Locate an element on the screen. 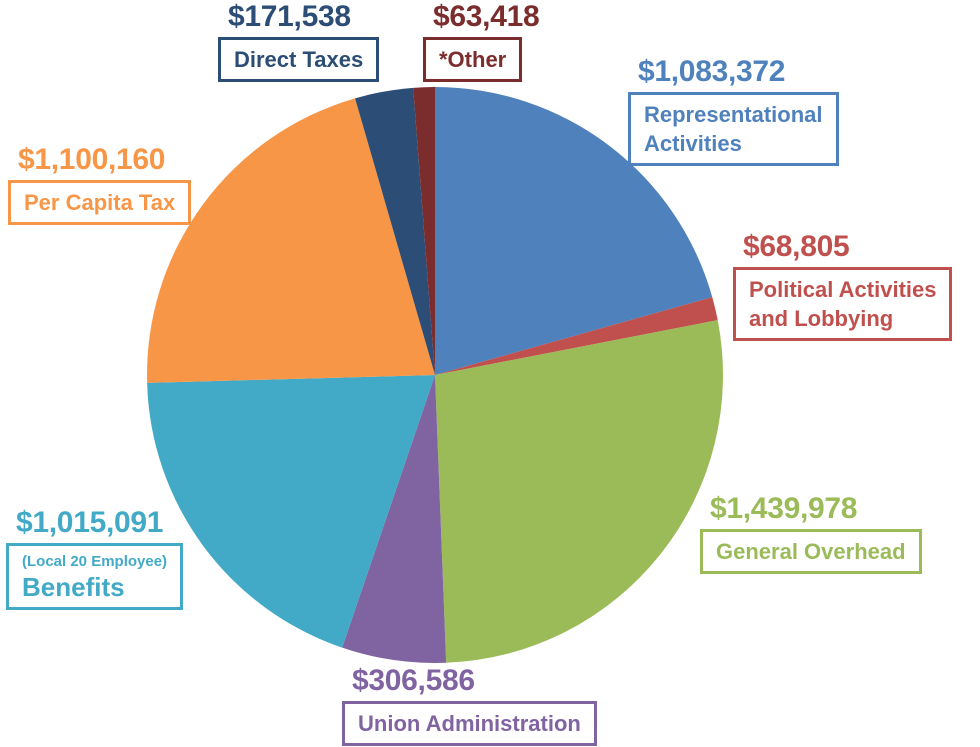  amount-political-activities: $68,805 is located at coordinates (796, 246).